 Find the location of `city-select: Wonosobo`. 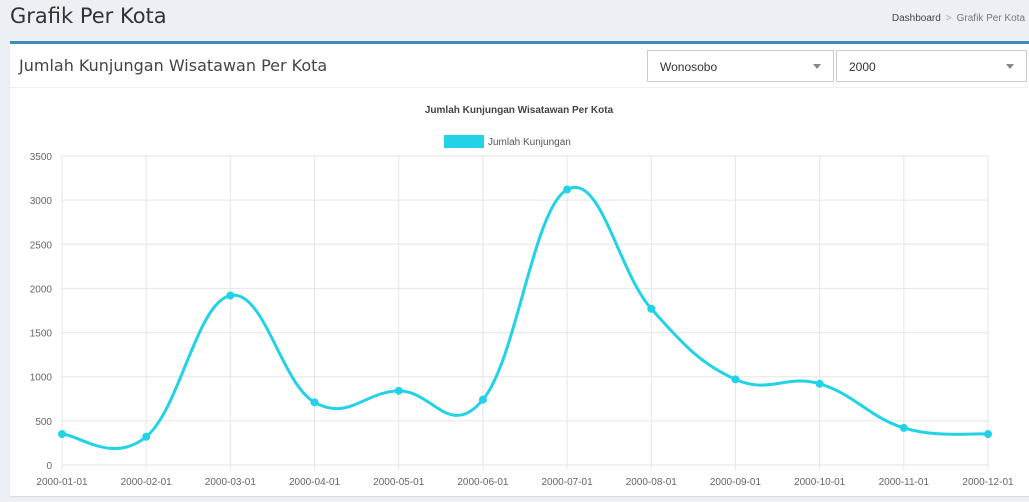

city-select: Wonosobo is located at coordinates (740, 66).